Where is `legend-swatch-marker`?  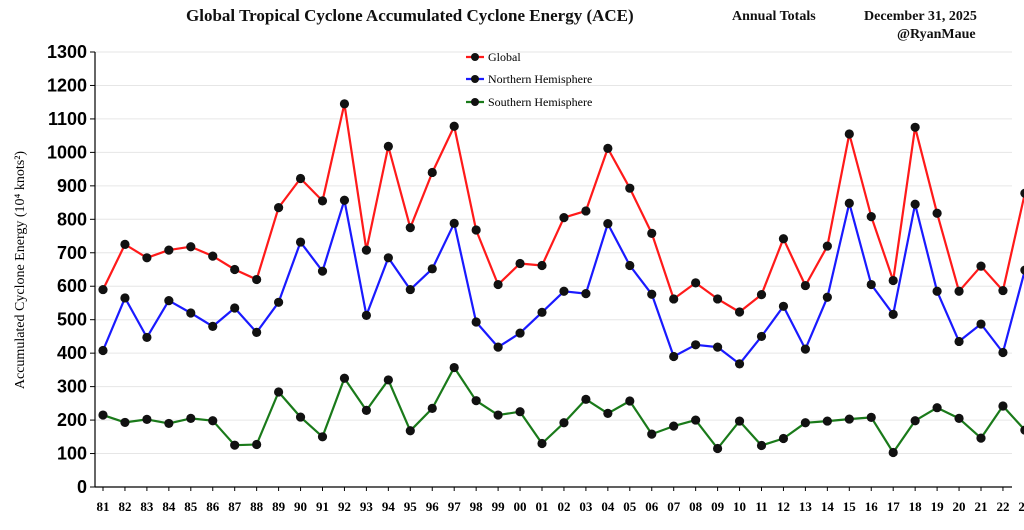
legend-swatch-marker is located at coordinates (475, 57).